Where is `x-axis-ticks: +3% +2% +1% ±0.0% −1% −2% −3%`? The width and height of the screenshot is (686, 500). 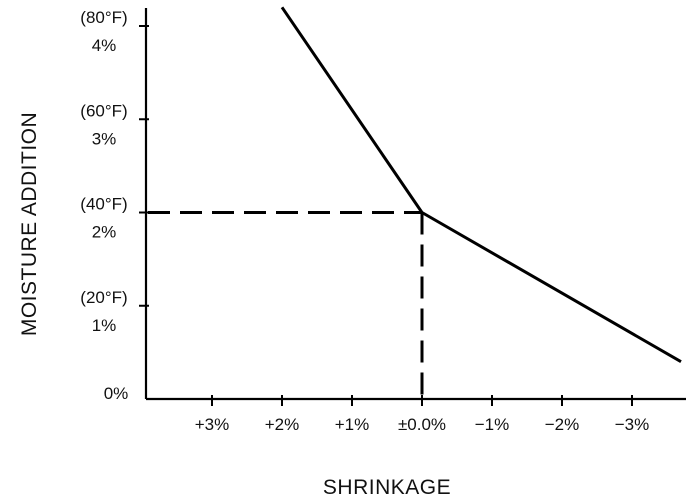 x-axis-ticks: +3% +2% +1% ±0.0% −1% −2% −3% is located at coordinates (422, 414).